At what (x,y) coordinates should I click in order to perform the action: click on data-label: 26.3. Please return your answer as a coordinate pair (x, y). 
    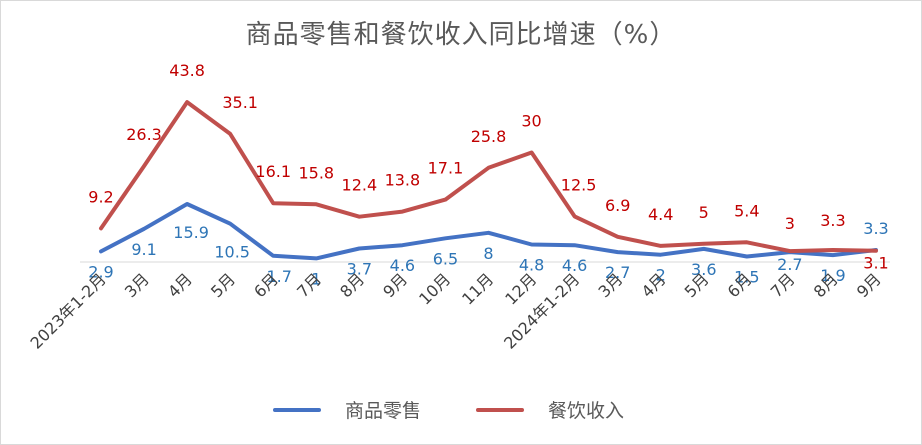
    Looking at the image, I should click on (144, 134).